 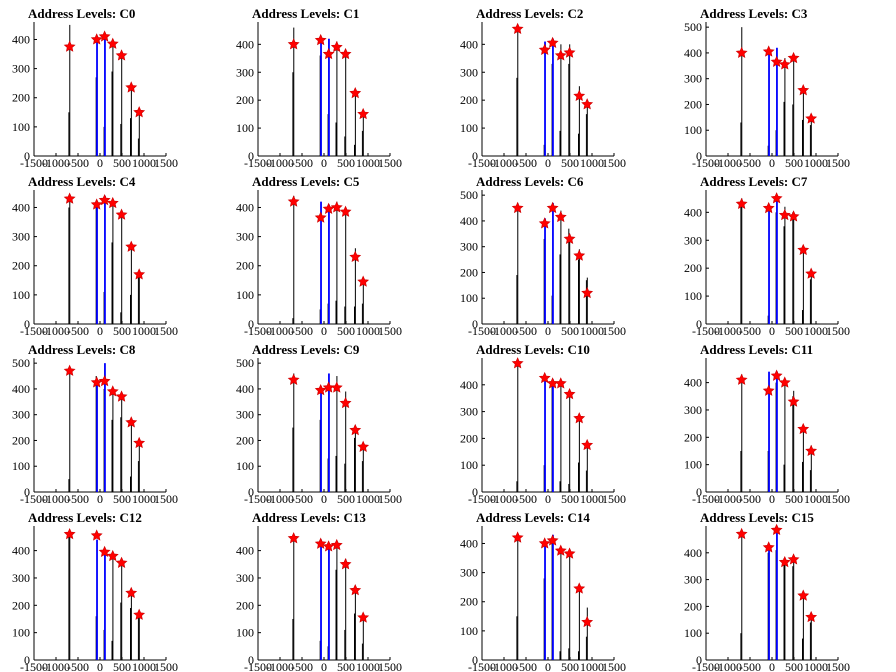 What do you see at coordinates (530, 181) in the screenshot?
I see `chart-title: Address Levels: C6` at bounding box center [530, 181].